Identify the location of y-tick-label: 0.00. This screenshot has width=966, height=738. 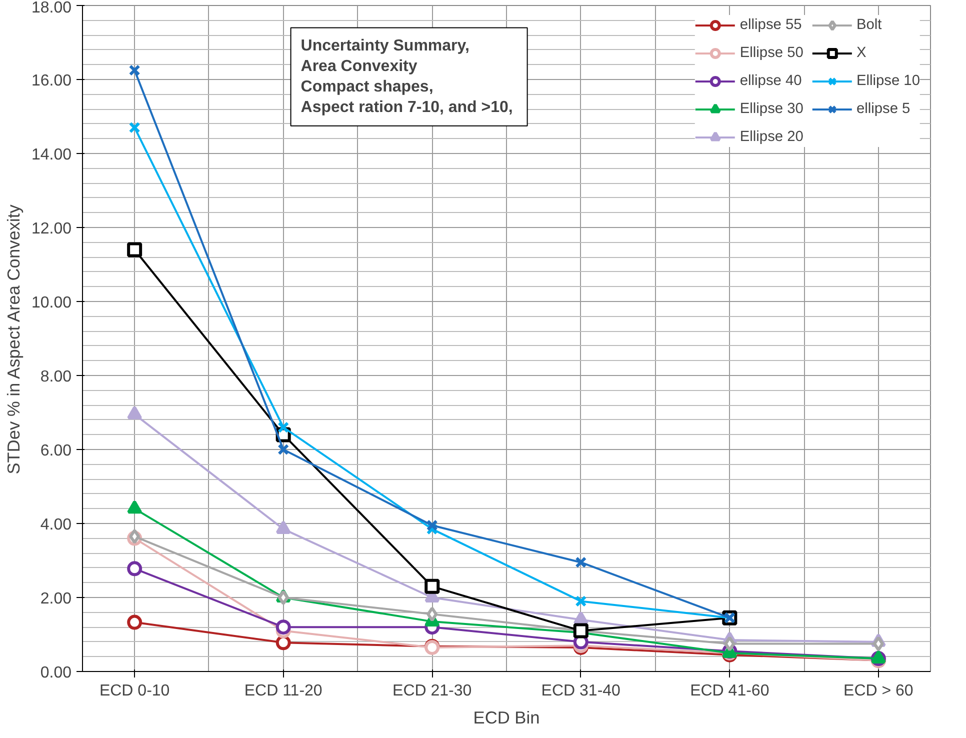
(56, 673).